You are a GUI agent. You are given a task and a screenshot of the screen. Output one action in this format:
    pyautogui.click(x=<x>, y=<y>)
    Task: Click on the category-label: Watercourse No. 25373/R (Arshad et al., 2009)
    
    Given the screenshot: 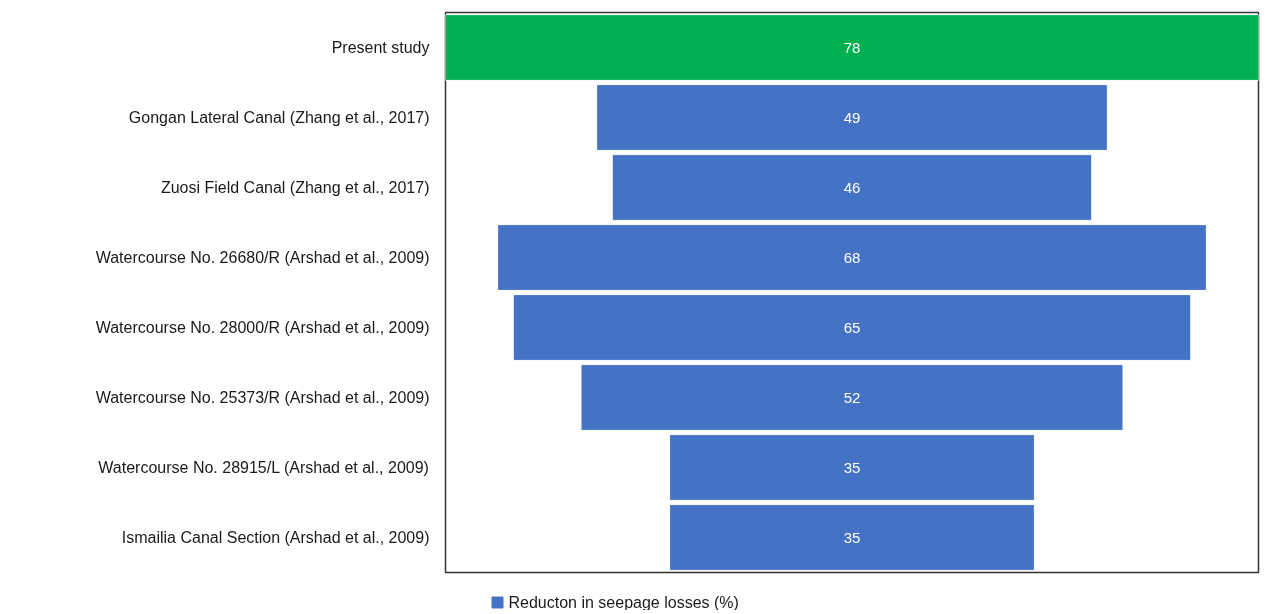 What is the action you would take?
    pyautogui.click(x=262, y=397)
    